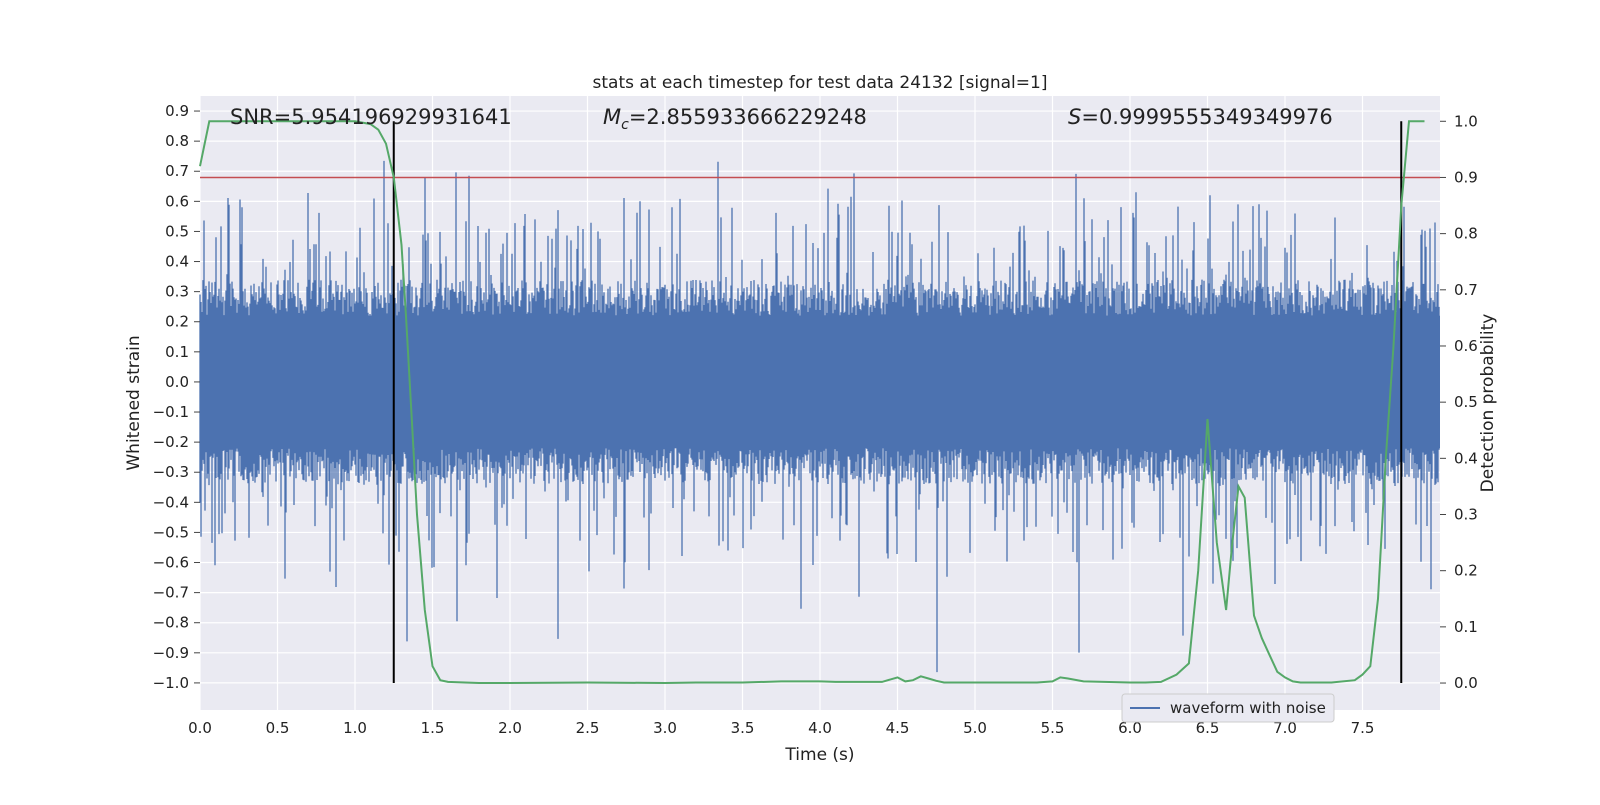 Image resolution: width=1600 pixels, height=805 pixels. I want to click on x-tick-label: 0.0, so click(200, 728).